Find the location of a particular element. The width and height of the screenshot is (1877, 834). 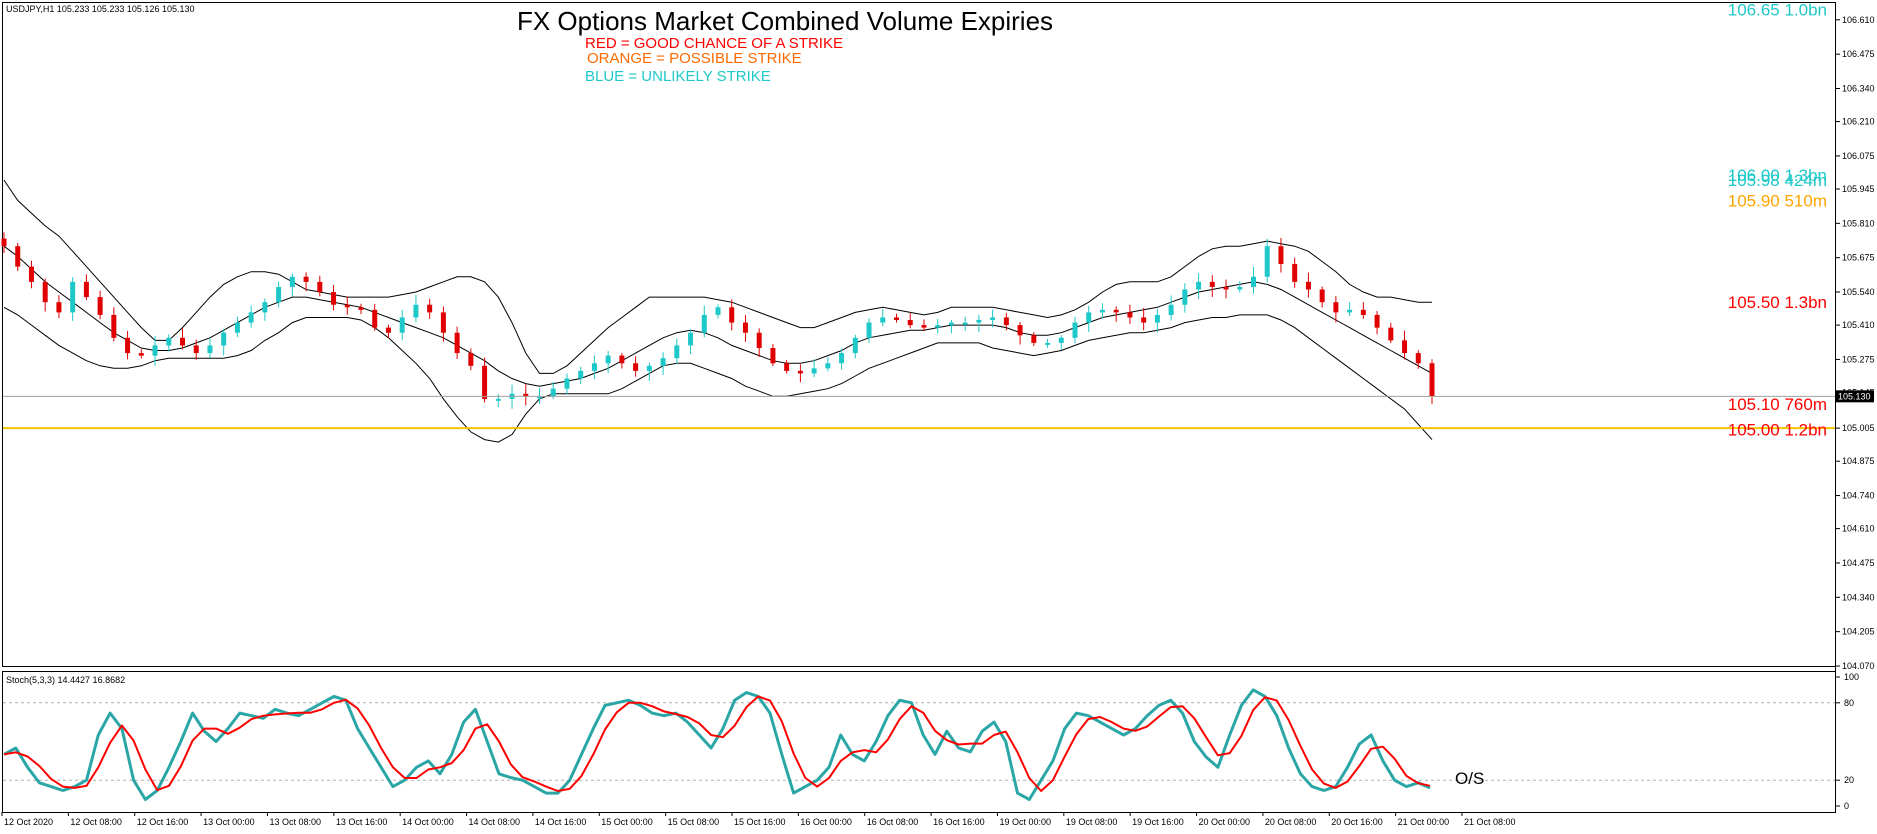

price-tick-label: 105.675 is located at coordinates (1858, 258).